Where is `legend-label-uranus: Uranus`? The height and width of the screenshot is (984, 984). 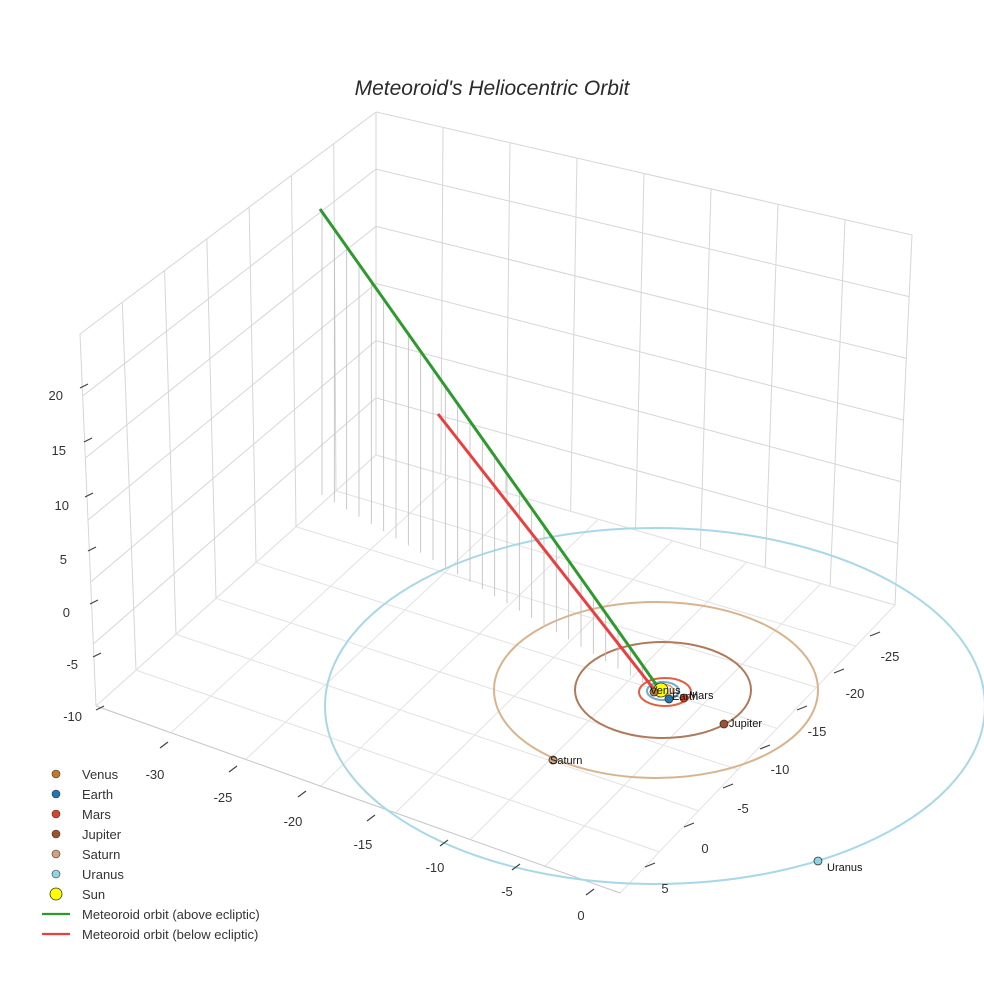
legend-label-uranus: Uranus is located at coordinates (103, 874).